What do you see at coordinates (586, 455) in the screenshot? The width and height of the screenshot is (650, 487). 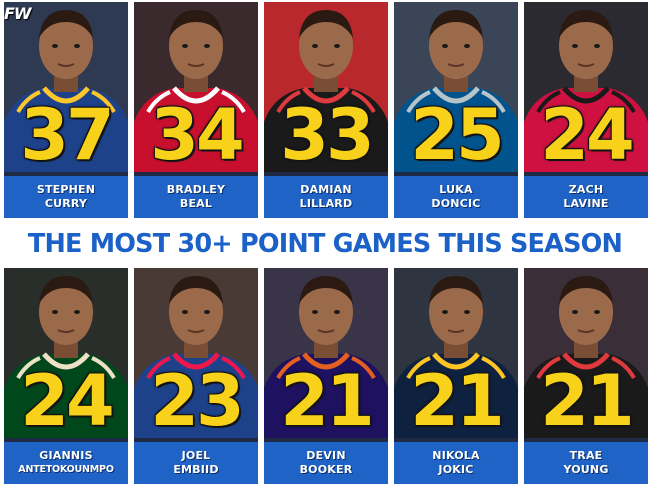 I see `player-first-name: TRAE` at bounding box center [586, 455].